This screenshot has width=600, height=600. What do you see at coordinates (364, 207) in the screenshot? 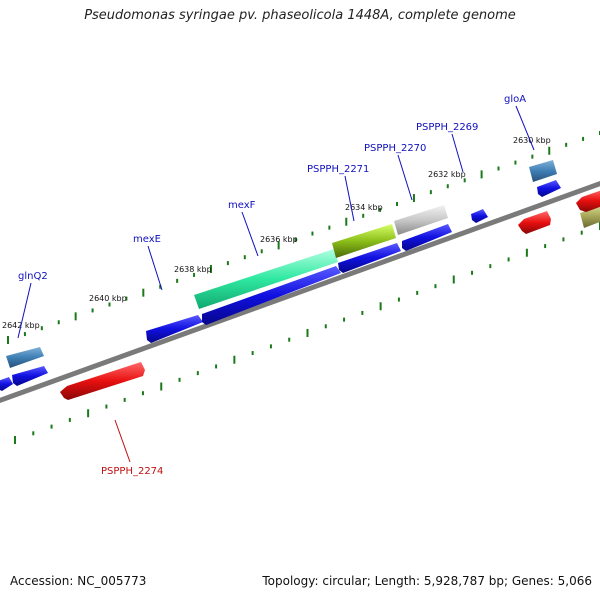
I see `tick-label: 2634 kbp` at bounding box center [364, 207].